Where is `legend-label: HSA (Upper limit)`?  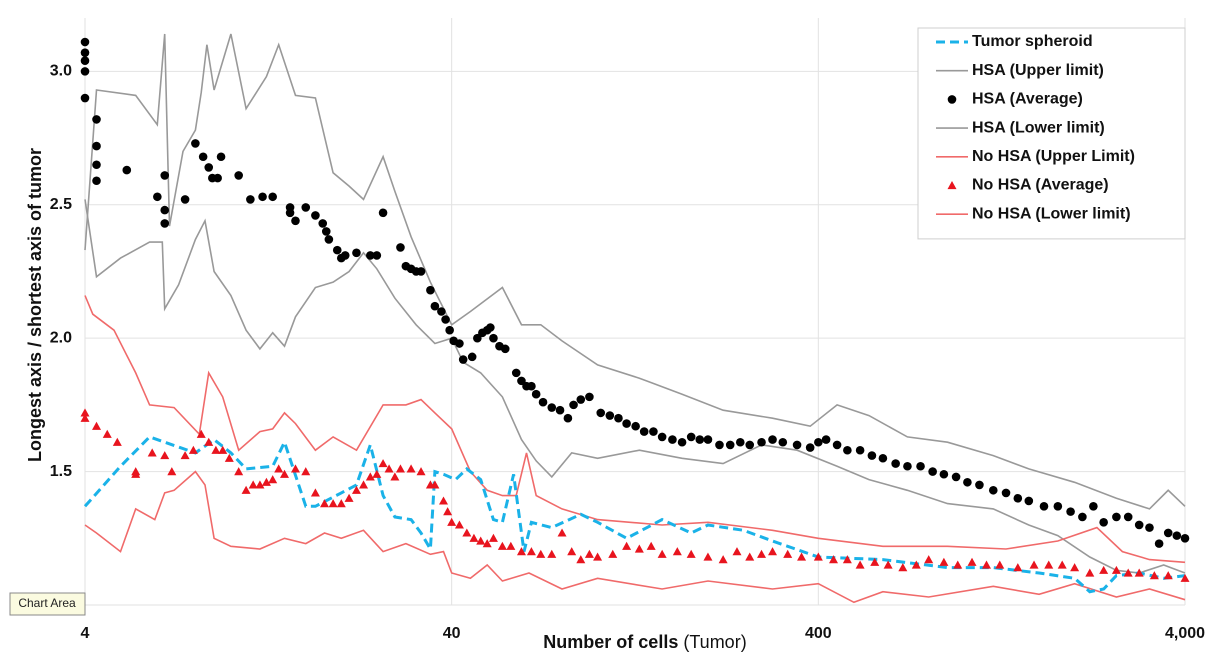 legend-label: HSA (Upper limit) is located at coordinates (1038, 70).